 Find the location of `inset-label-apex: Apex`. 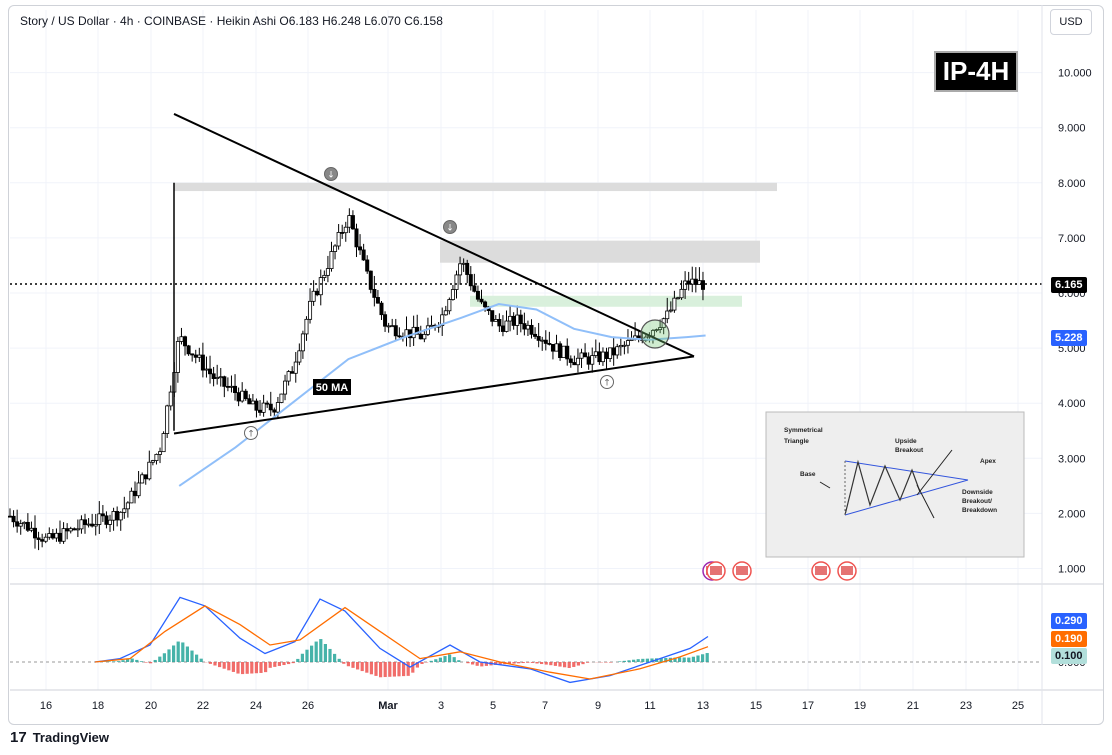

inset-label-apex: Apex is located at coordinates (988, 461).